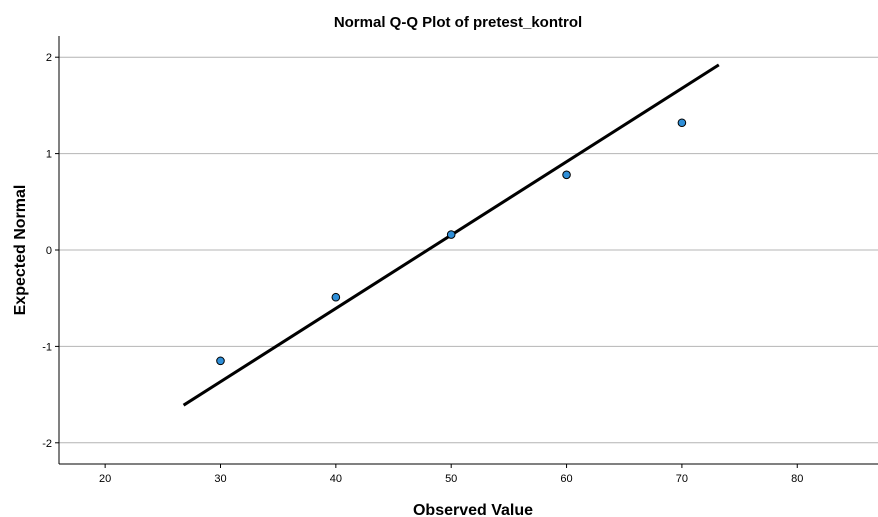 The image size is (878, 517). Describe the element at coordinates (451, 479) in the screenshot. I see `x-tick-label: 50` at that location.